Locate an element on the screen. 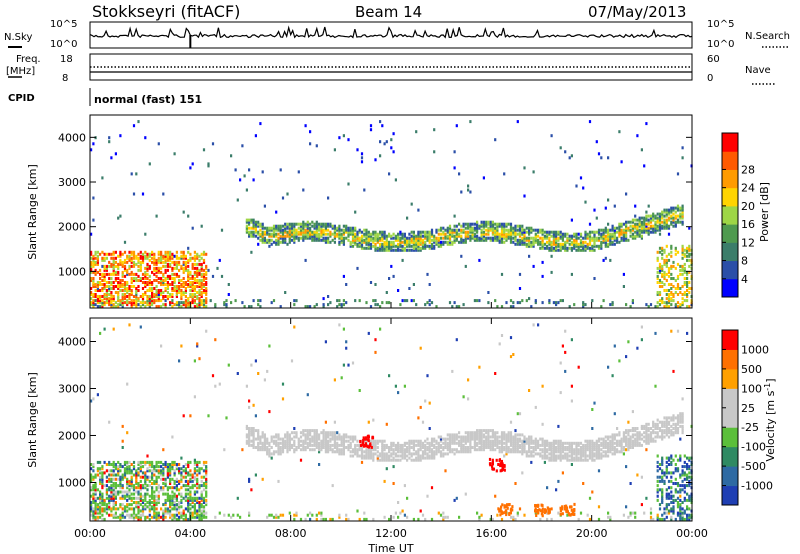 The height and width of the screenshot is (554, 800). cpid-value: normal (fast) 151 is located at coordinates (148, 99).